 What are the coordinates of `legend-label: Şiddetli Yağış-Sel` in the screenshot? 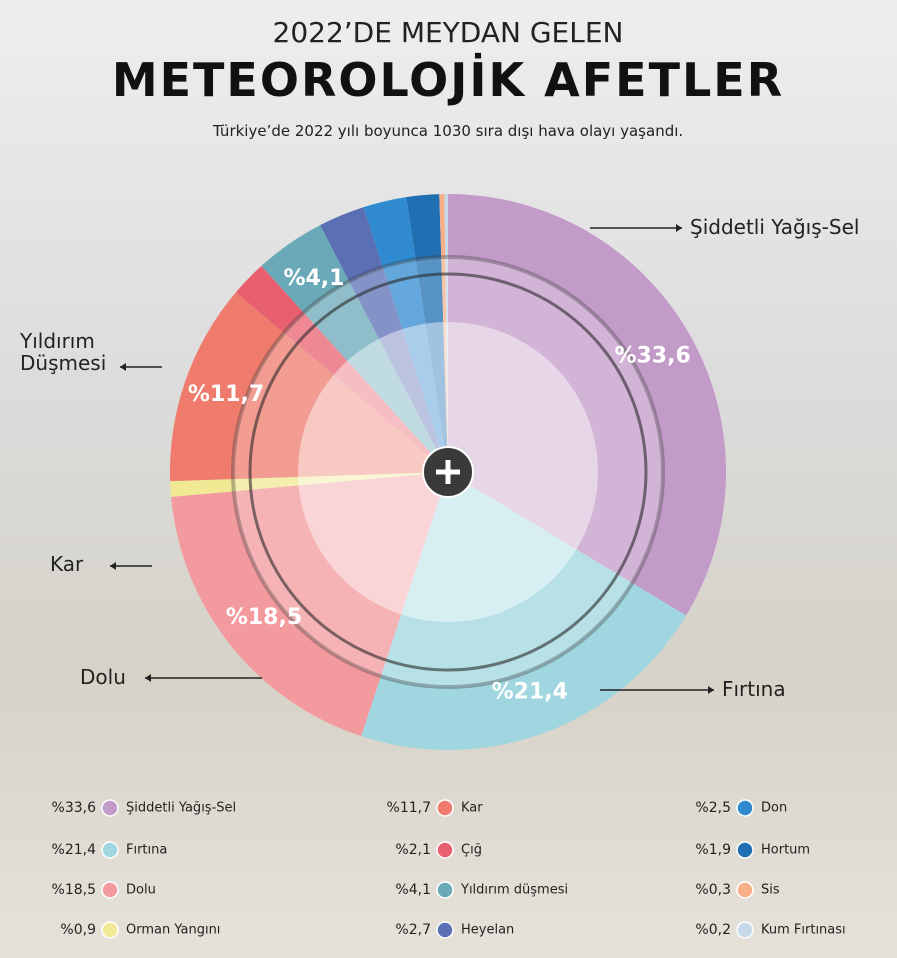 It's located at (181, 808).